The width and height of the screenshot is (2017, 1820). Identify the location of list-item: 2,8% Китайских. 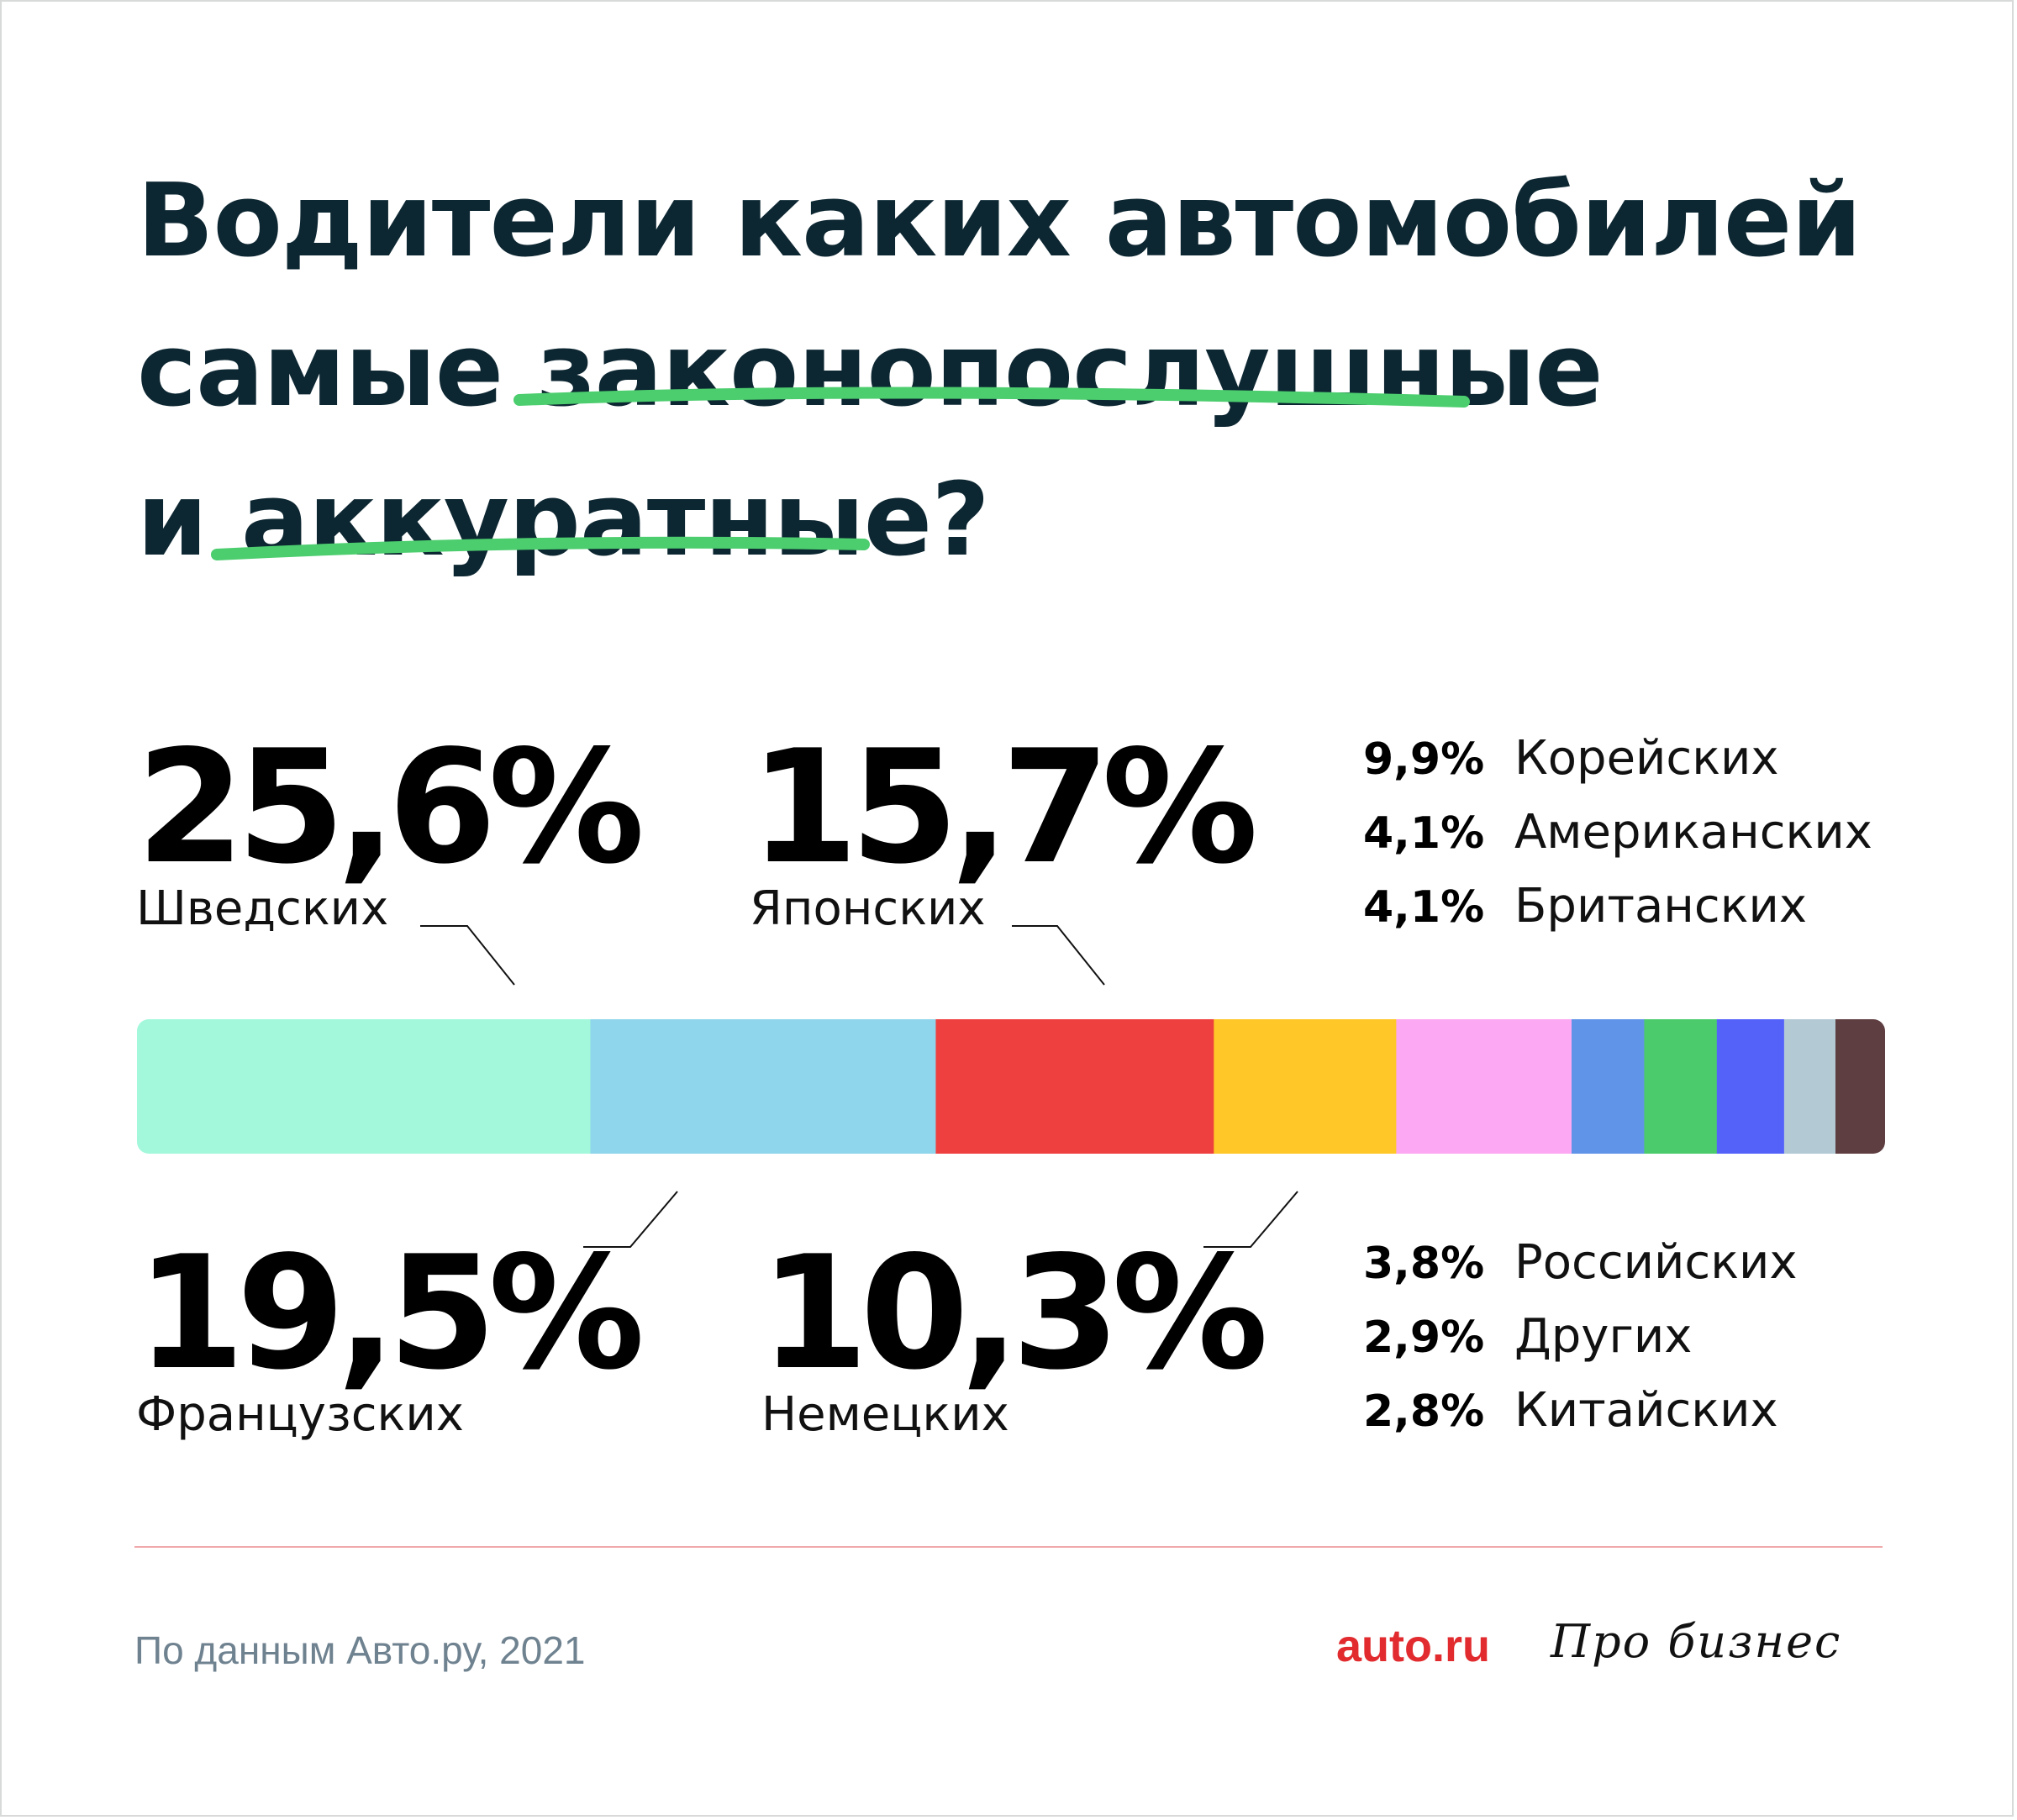
(1570, 1412).